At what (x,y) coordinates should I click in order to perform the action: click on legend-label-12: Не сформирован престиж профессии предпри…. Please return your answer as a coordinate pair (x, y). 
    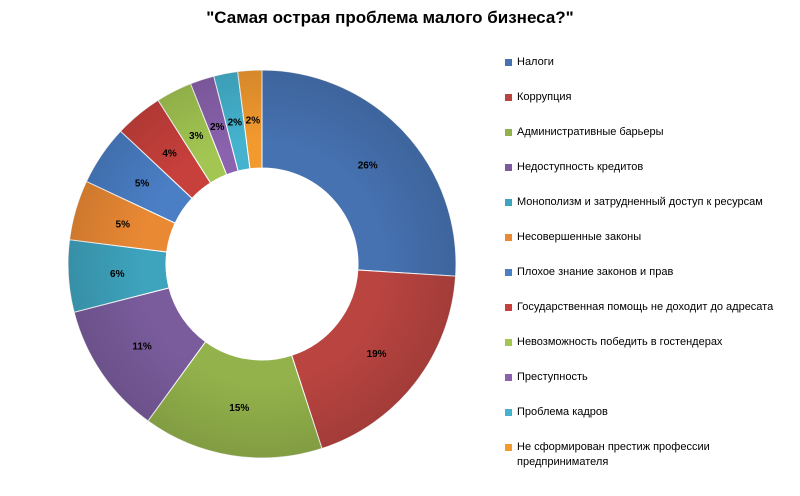
    Looking at the image, I should click on (613, 454).